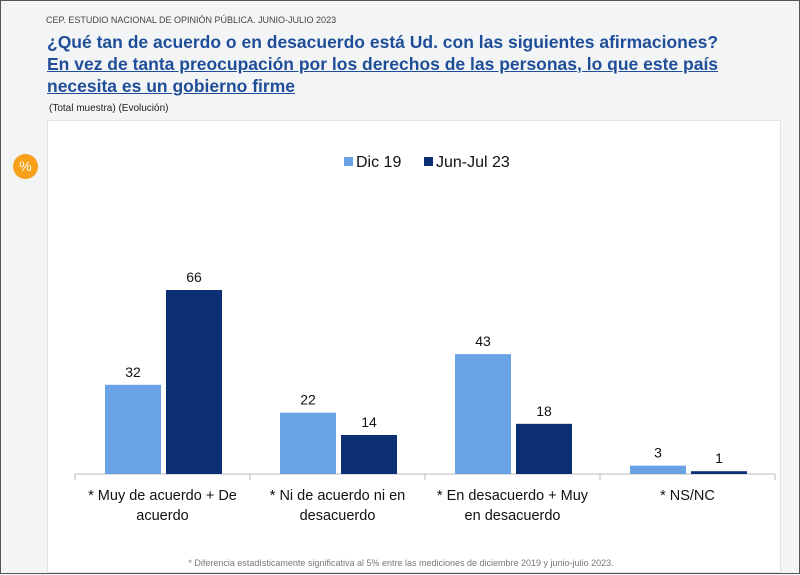 Image resolution: width=800 pixels, height=575 pixels. Describe the element at coordinates (513, 496) in the screenshot. I see `category-label: * En desacuerdo + Muy` at that location.